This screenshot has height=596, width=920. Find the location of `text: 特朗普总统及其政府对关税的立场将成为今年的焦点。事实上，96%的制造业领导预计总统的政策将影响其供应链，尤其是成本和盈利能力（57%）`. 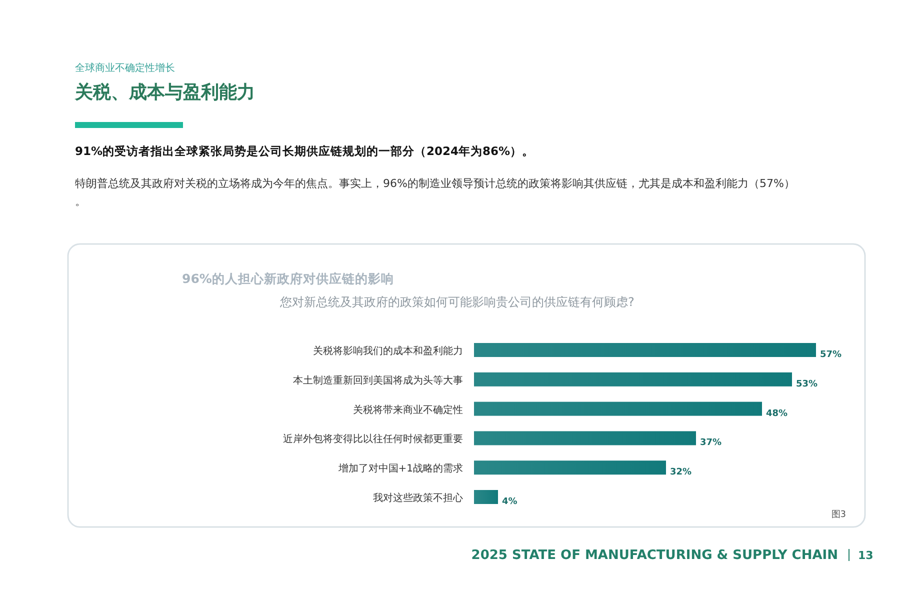

text: 特朗普总统及其政府对关税的立场将成为今年的焦点。事实上，96%的制造业领导预计总统的政策将影响其供应链，尤其是成本和盈利能力（57%） is located at coordinates (435, 183).